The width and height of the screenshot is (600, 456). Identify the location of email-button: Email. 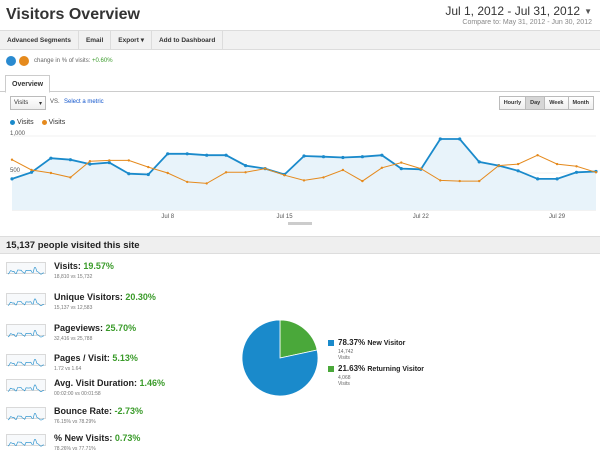
(95, 40).